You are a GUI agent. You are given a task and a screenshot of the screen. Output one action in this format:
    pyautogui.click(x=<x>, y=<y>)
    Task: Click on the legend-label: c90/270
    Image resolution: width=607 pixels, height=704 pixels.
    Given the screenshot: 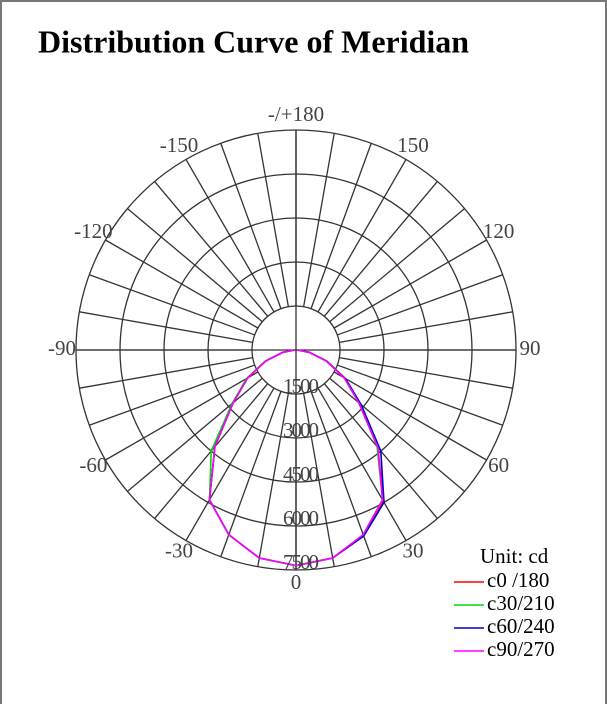 What is the action you would take?
    pyautogui.click(x=521, y=649)
    